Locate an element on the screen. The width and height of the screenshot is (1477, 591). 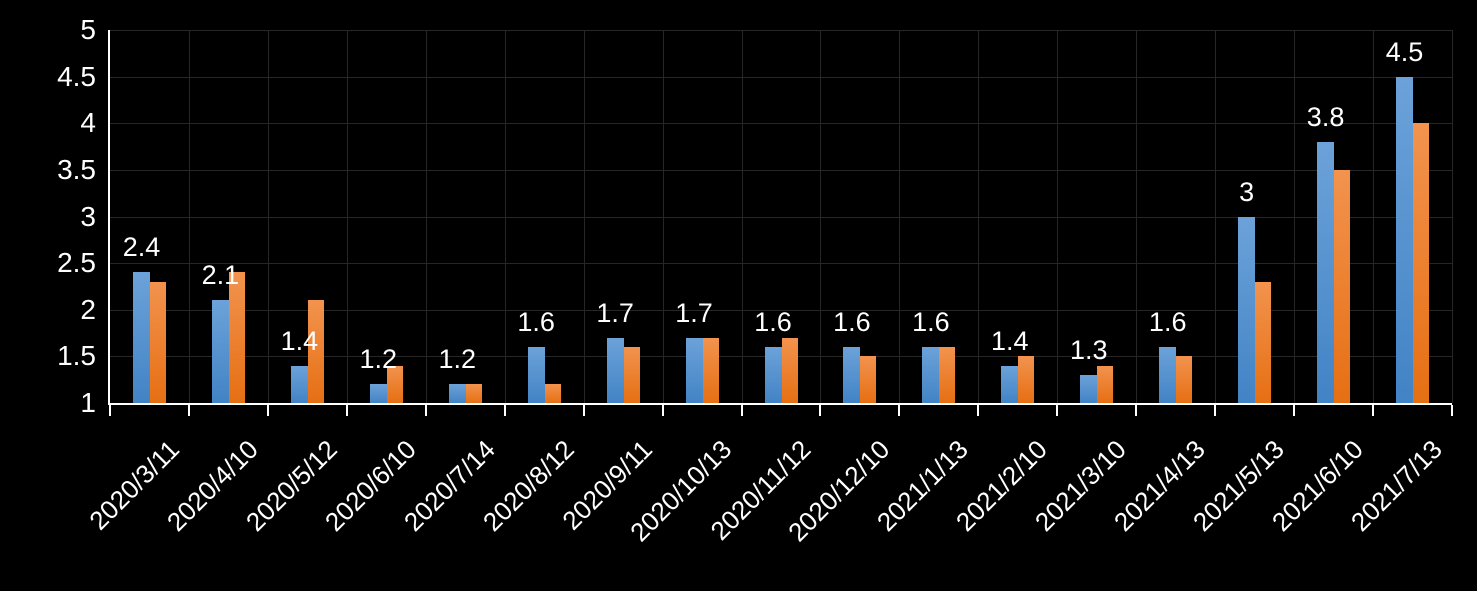
y-tick-label: 1.5 is located at coordinates (76, 356).